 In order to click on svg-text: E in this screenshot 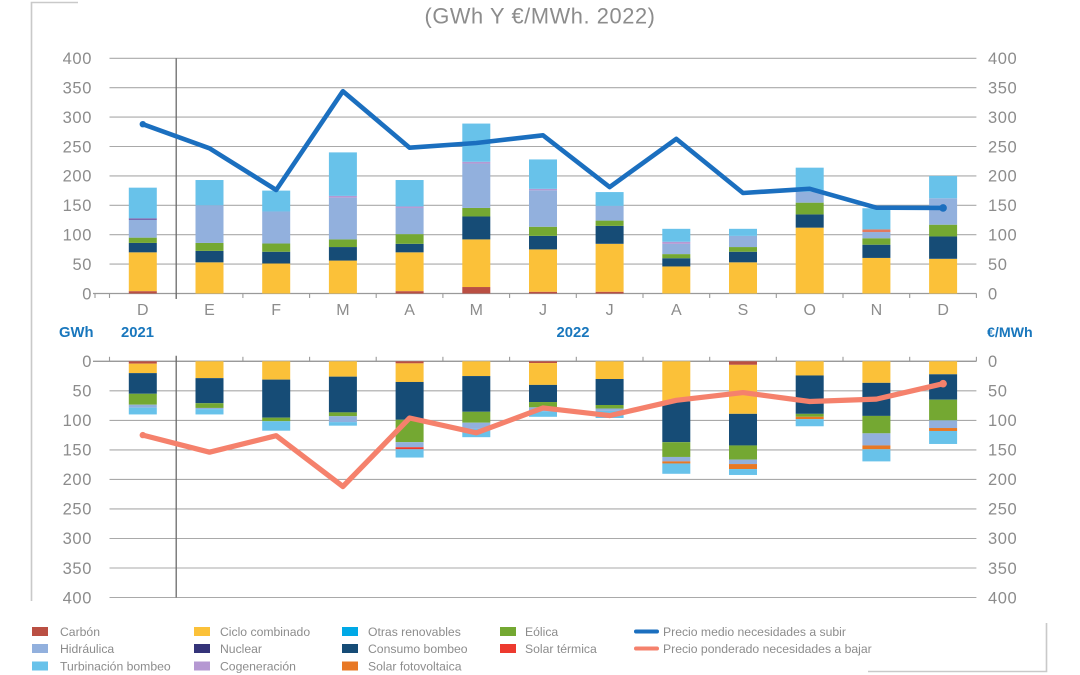, I will do `click(209, 310)`.